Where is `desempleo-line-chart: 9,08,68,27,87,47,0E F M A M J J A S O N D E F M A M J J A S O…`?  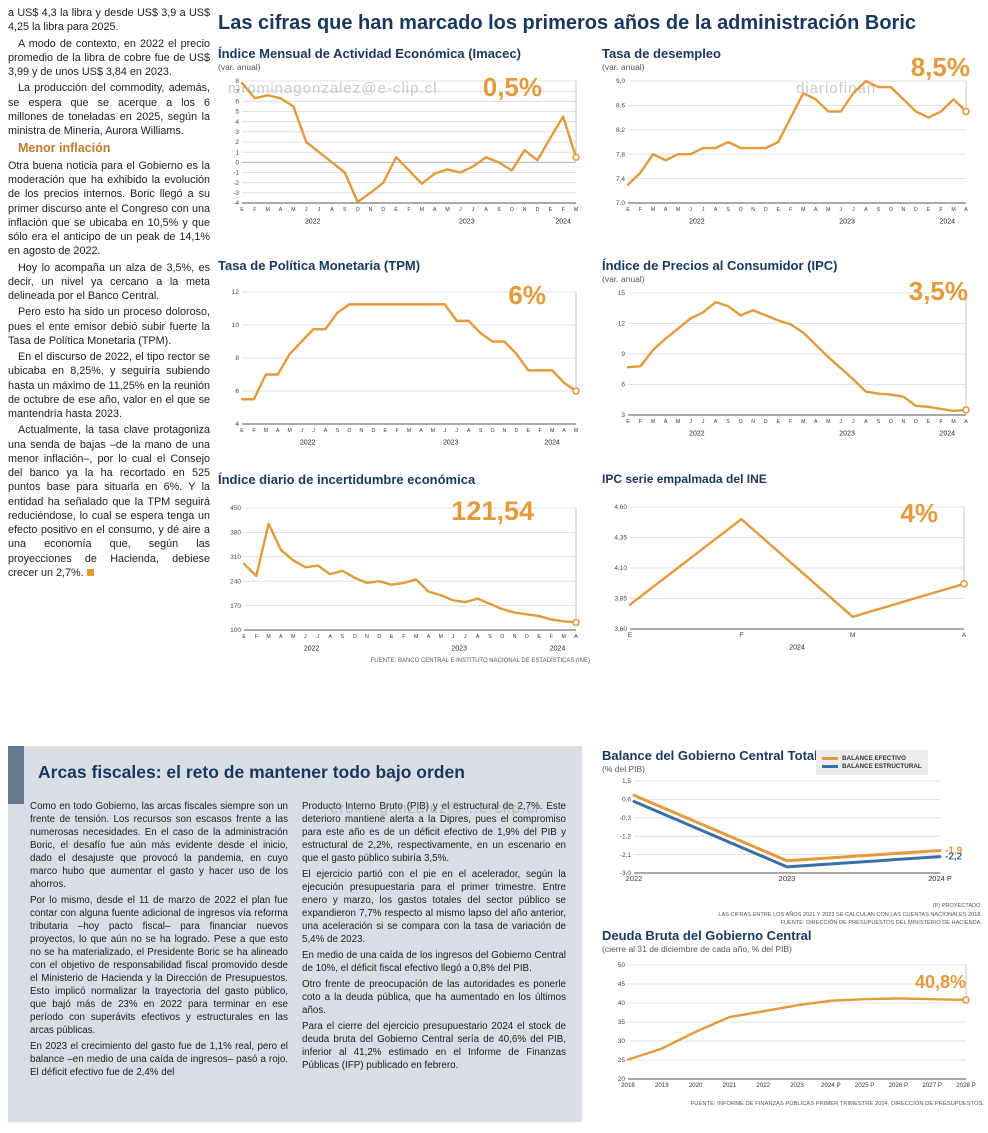
desempleo-line-chart: 9,08,68,27,87,47,0E F M A M J J A S O N D E F M A M J J A S O… is located at coordinates (793, 152).